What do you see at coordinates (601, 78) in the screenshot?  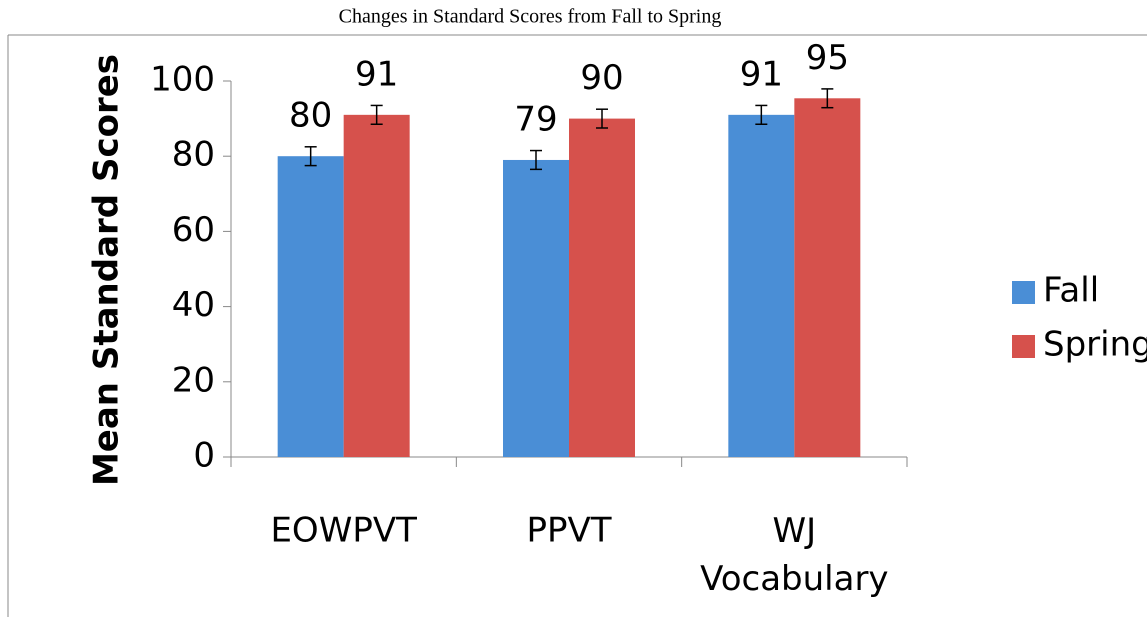 I see `data-label: 90` at bounding box center [601, 78].